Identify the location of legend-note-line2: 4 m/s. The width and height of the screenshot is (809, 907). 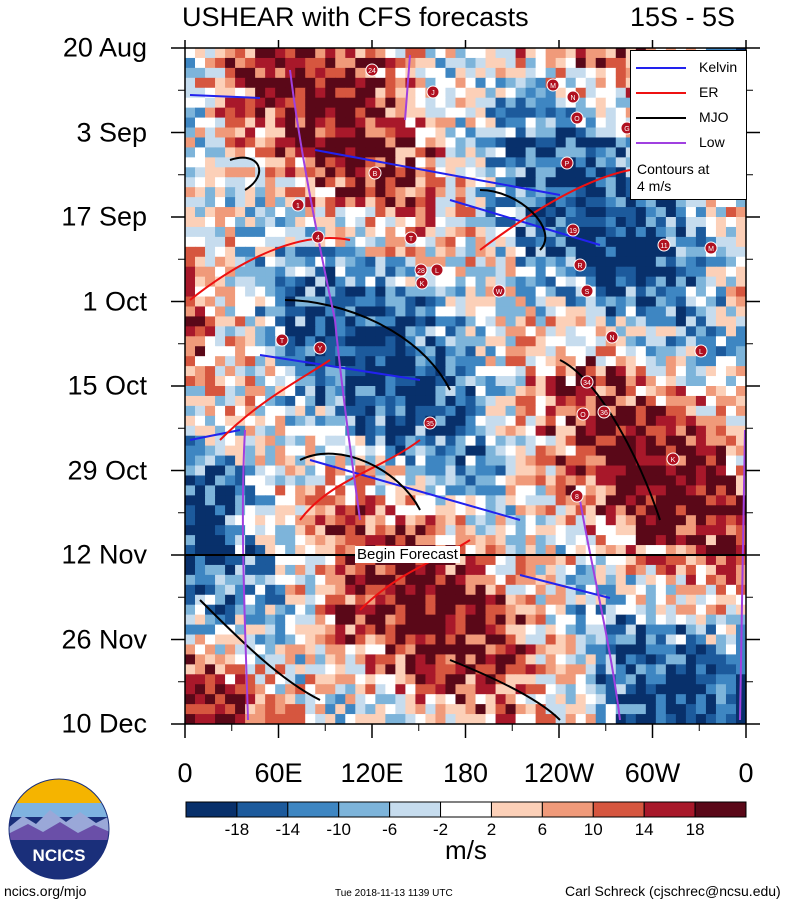
(654, 186).